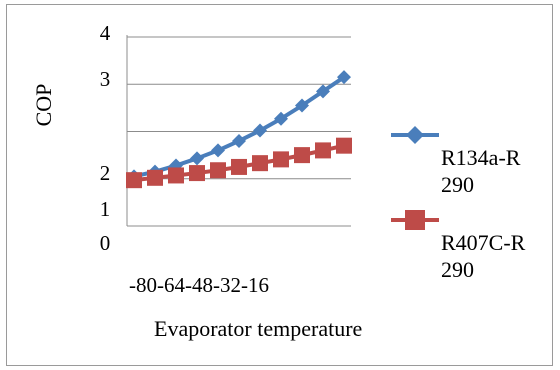 The width and height of the screenshot is (560, 370). Describe the element at coordinates (105, 33) in the screenshot. I see `y-tick-label-4: 4` at that location.